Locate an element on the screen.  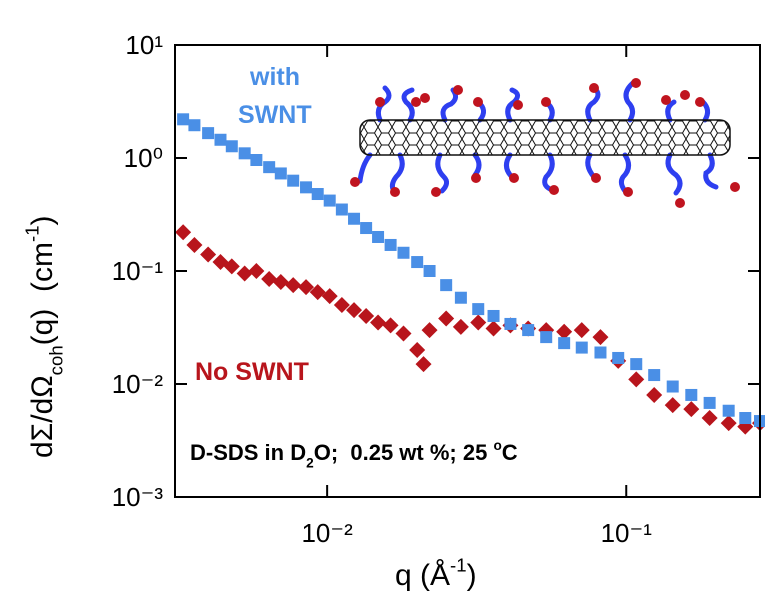
x-axis-label-part: q (Å is located at coordinates (422, 575).